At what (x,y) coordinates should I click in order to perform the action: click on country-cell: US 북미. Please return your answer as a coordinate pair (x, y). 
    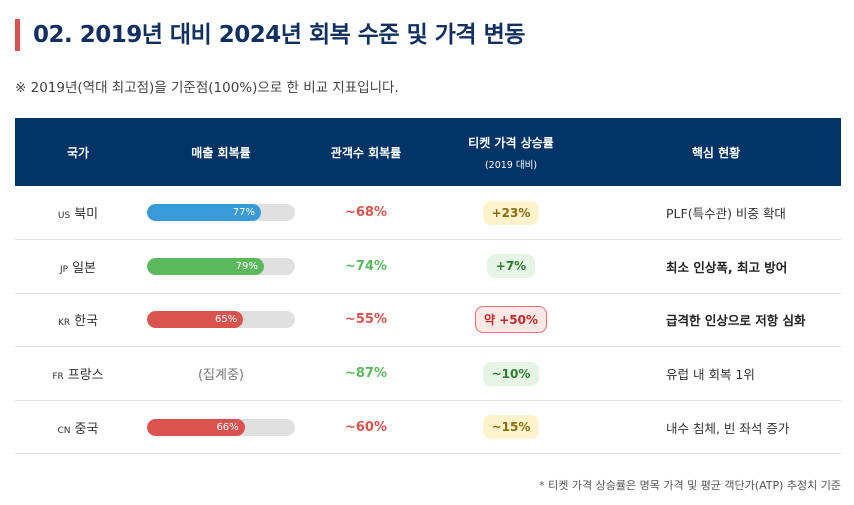
    Looking at the image, I should click on (78, 213).